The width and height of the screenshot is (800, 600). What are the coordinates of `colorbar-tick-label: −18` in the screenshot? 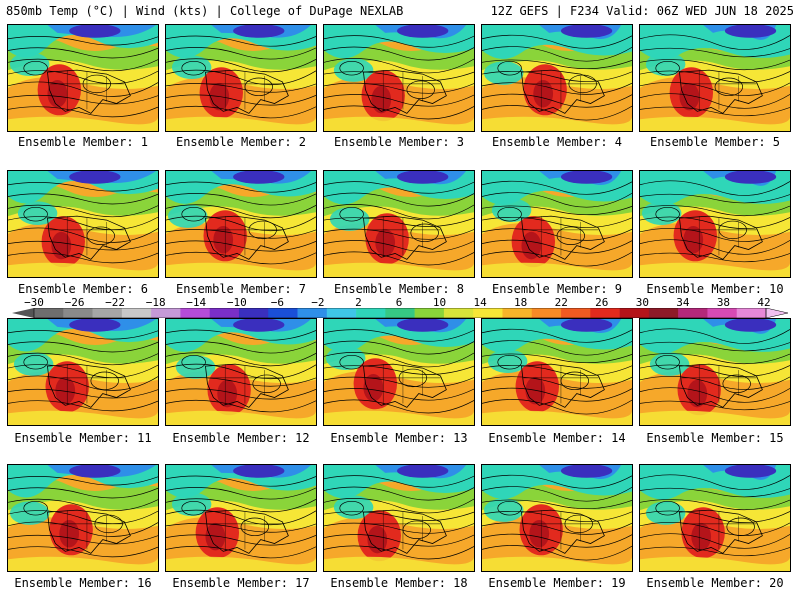 It's located at (155, 302).